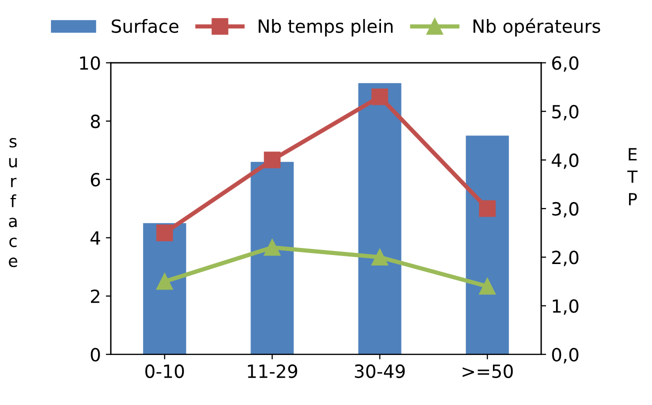  Describe the element at coordinates (325, 27) in the screenshot. I see `legend-label: Nb temps plein` at that location.